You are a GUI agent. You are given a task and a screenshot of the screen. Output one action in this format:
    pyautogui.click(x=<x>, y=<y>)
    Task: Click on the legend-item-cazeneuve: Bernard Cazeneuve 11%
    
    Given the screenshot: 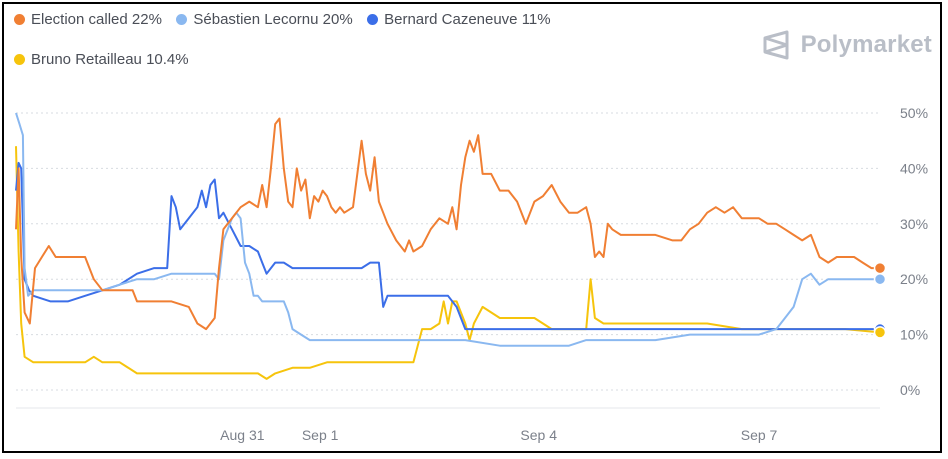 What is the action you would take?
    pyautogui.click(x=459, y=19)
    